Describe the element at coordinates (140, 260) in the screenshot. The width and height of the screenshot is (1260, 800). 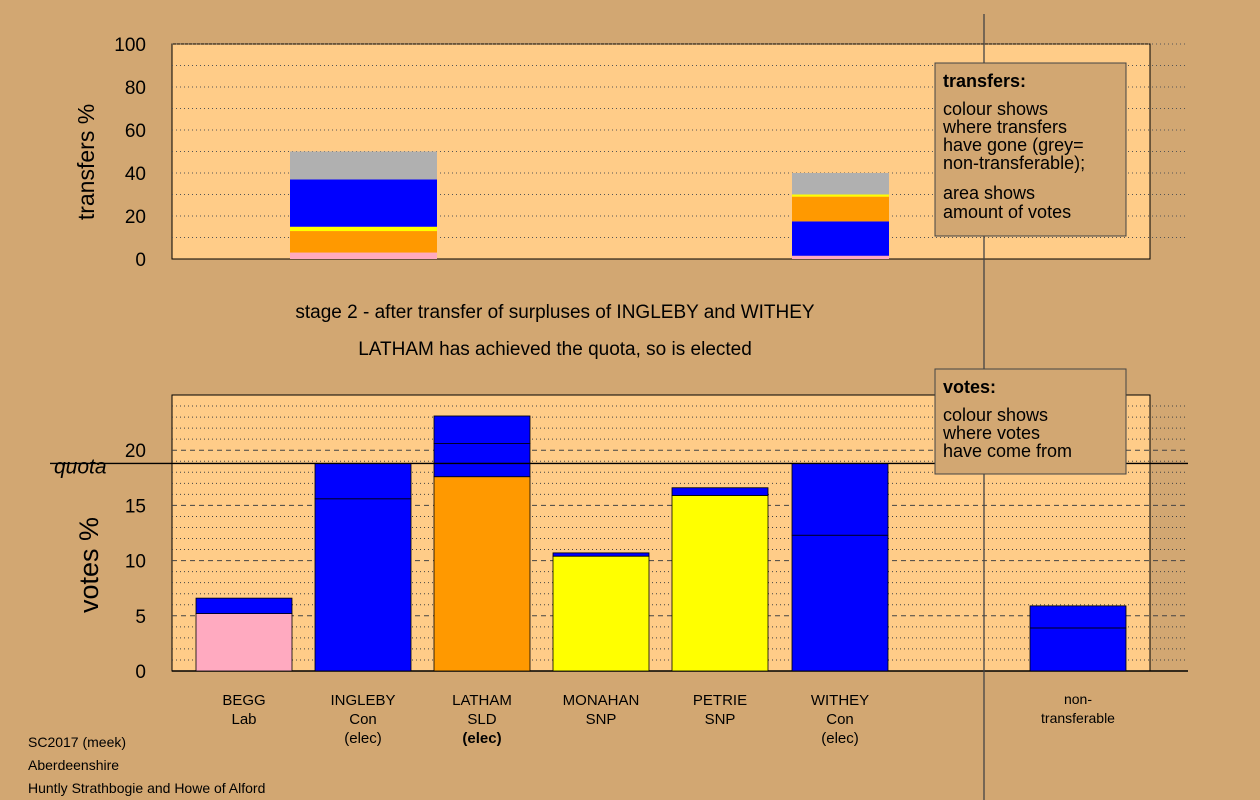
I see `transfers-ytick-label: 0` at that location.